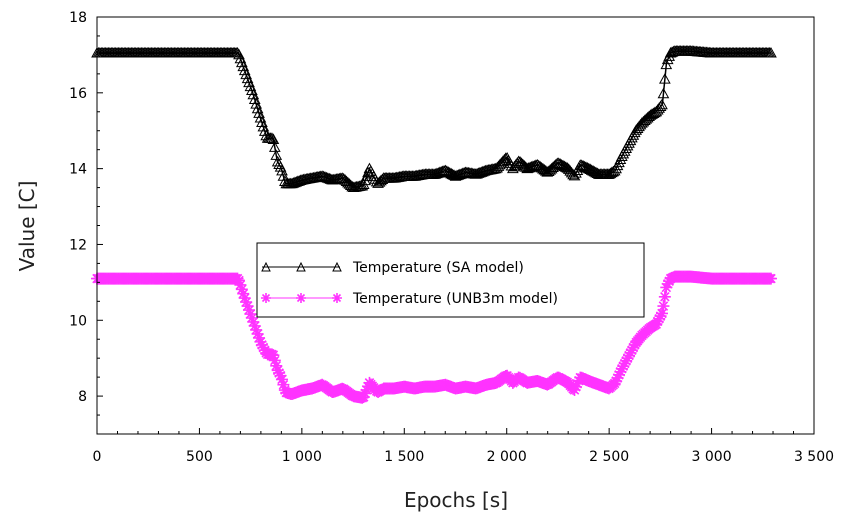 The height and width of the screenshot is (522, 842). Describe the element at coordinates (78, 94) in the screenshot. I see `y-tick-label-4: 16` at that location.